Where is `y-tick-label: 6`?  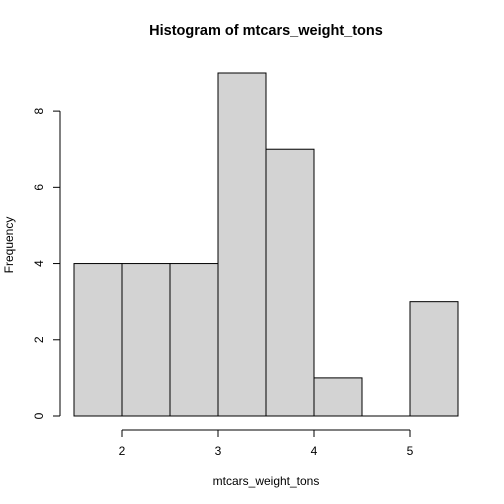
y-tick-label: 6 is located at coordinates (39, 187).